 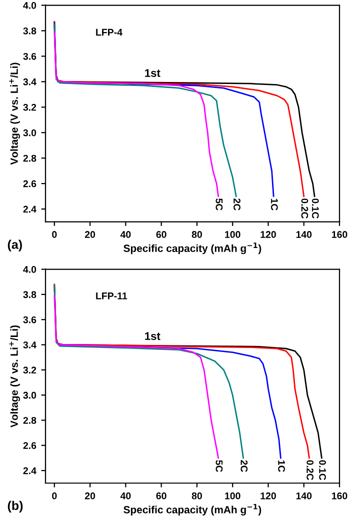 I want to click on annotation: LFP-4, so click(x=109, y=32).